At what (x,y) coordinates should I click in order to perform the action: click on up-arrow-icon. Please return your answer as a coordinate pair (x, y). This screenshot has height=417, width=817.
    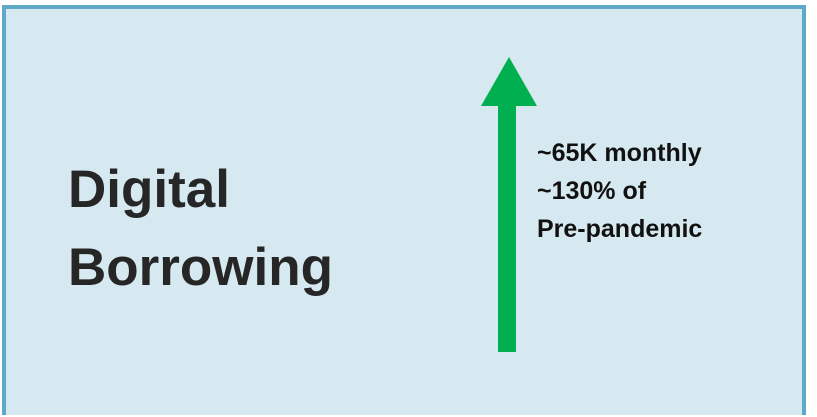
    Looking at the image, I should click on (509, 204).